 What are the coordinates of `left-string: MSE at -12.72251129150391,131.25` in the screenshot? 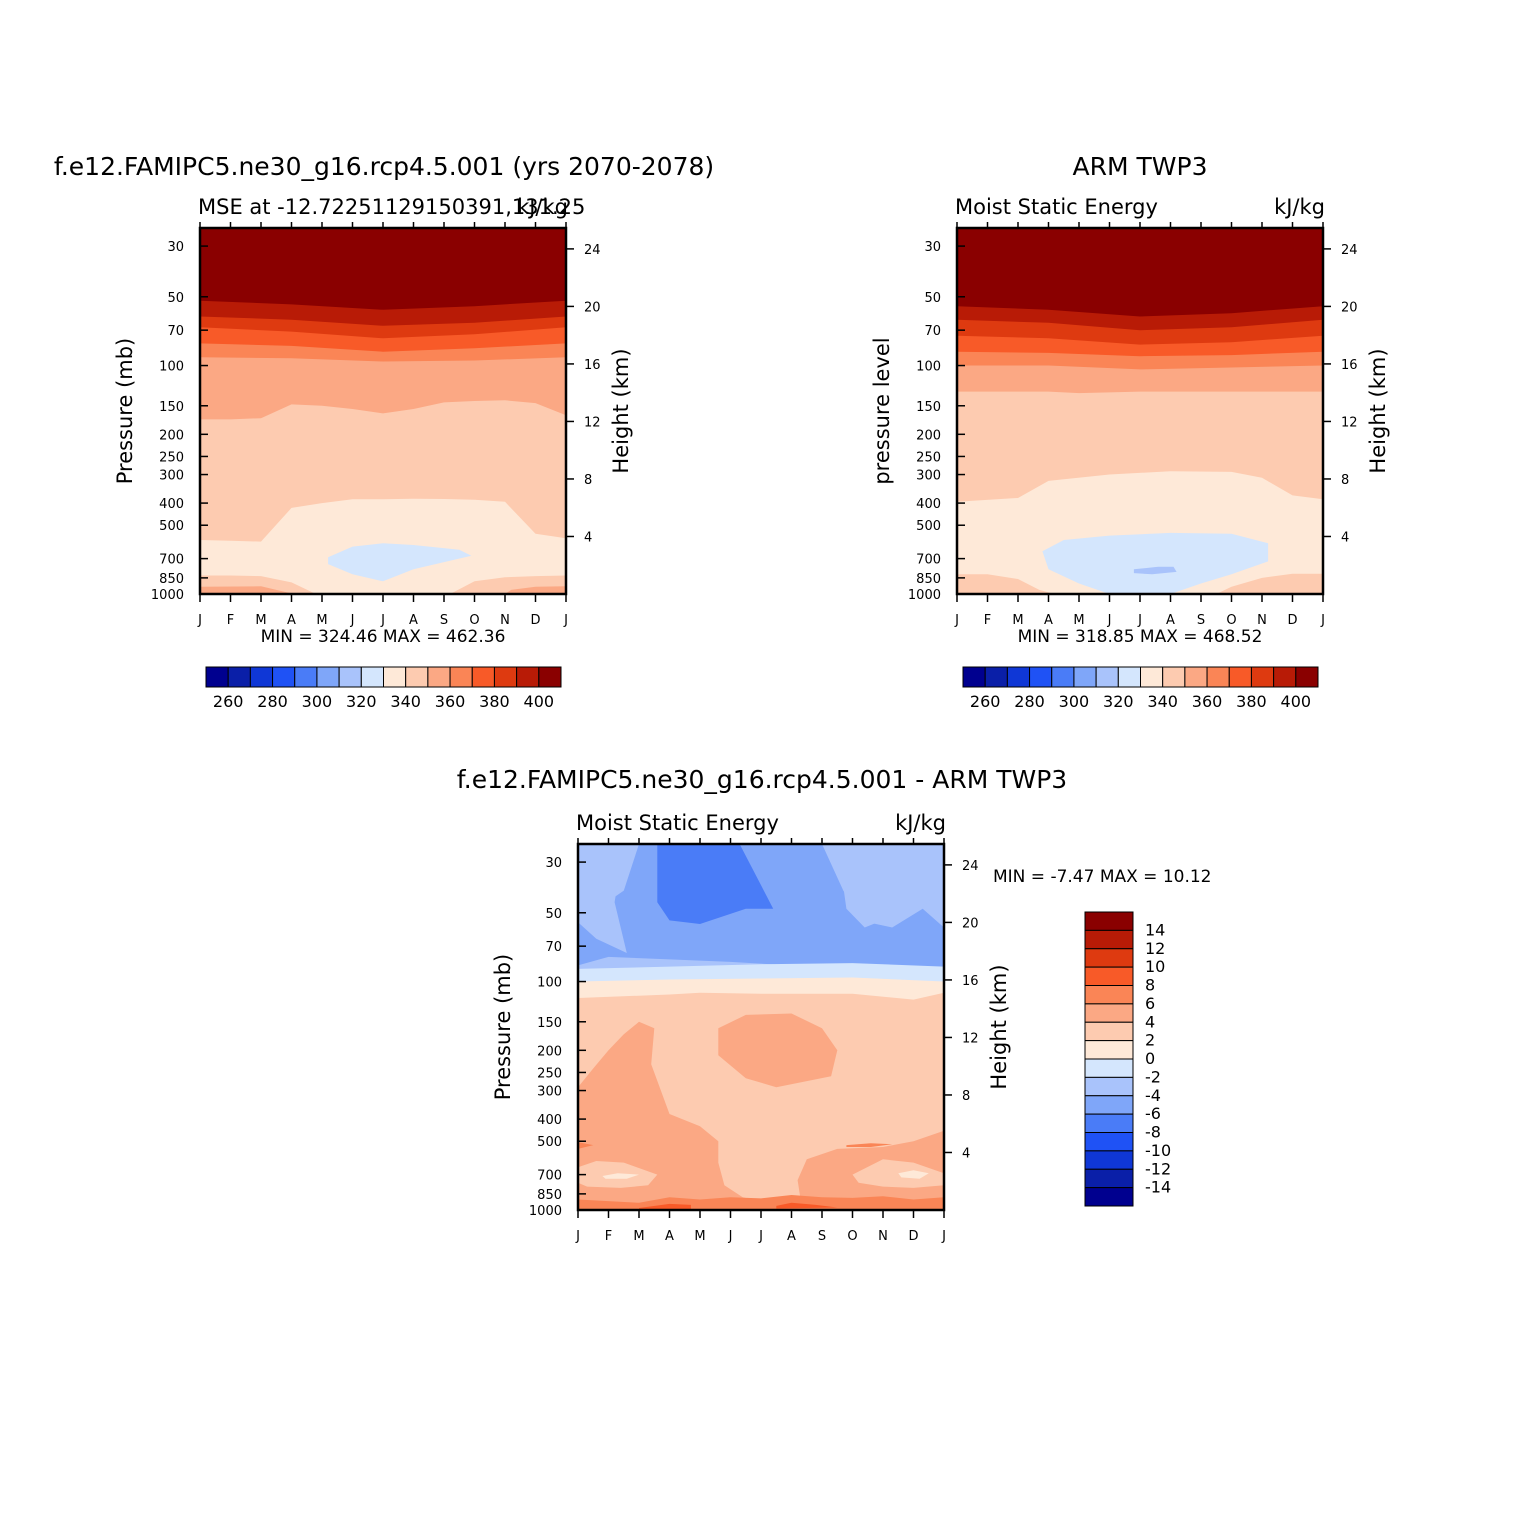 It's located at (391, 207).